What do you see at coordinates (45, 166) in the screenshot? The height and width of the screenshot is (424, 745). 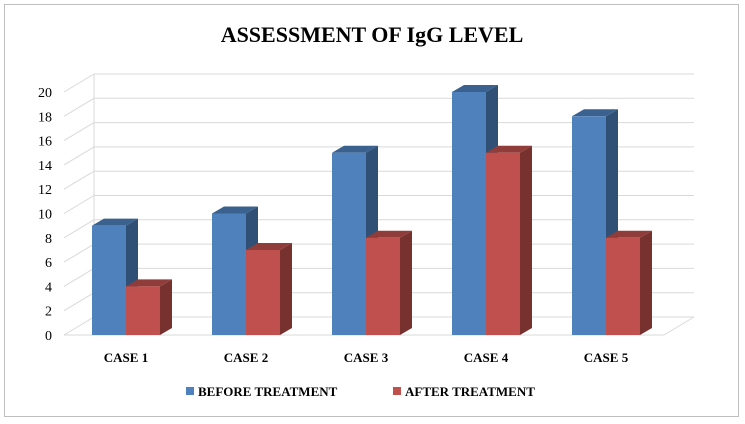 I see `y-tick-label: 14` at bounding box center [45, 166].